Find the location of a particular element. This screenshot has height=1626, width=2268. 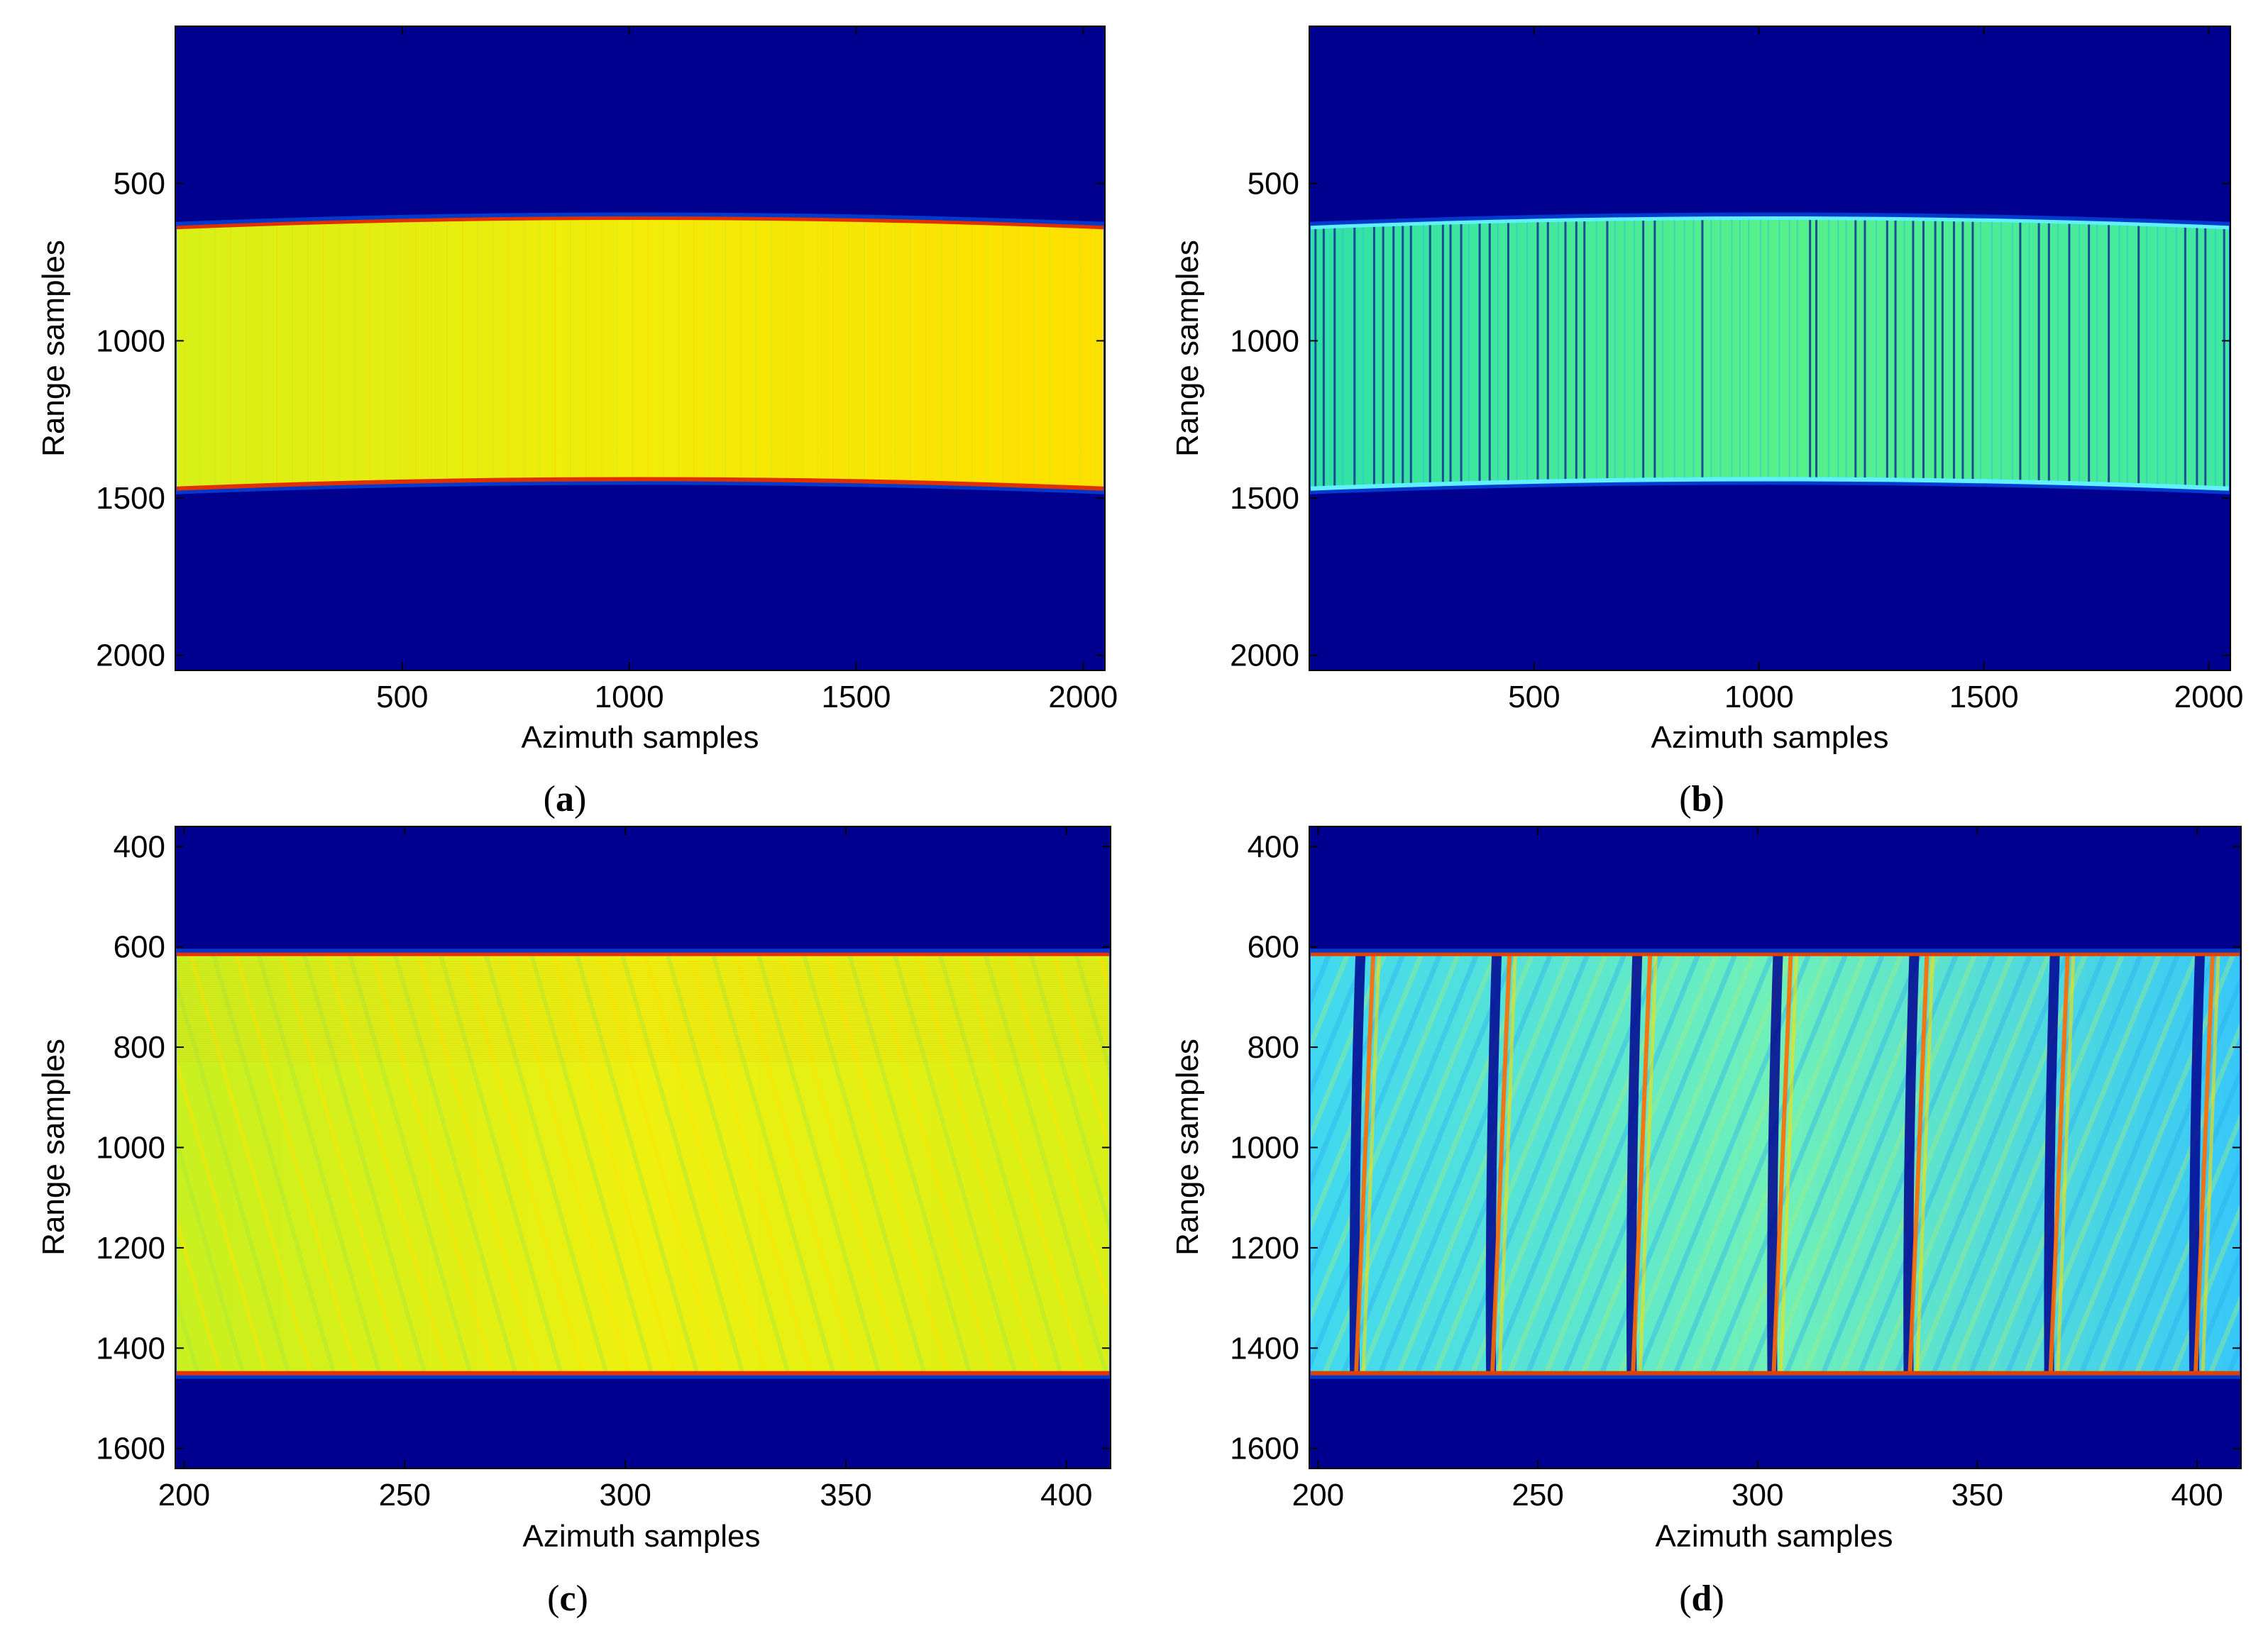

panel-c-caption: (c) is located at coordinates (567, 1598).